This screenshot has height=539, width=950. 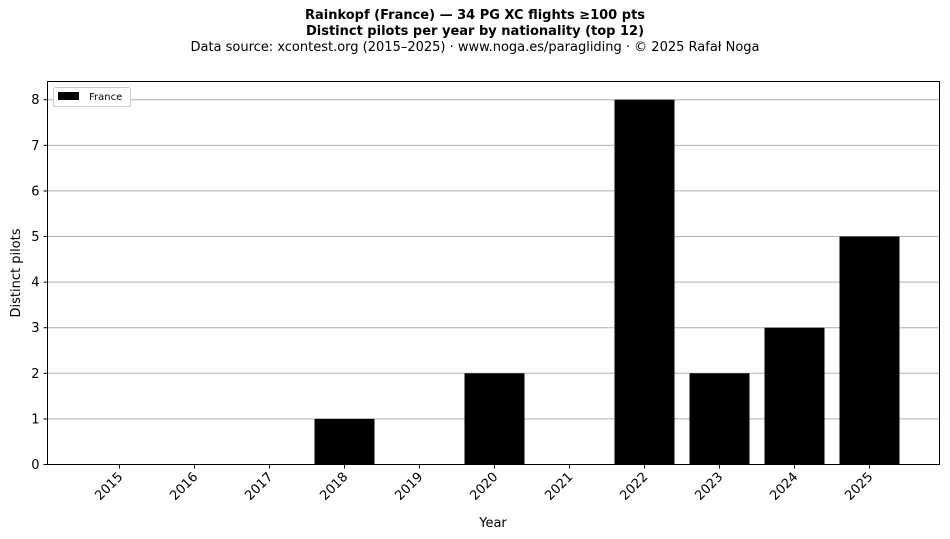 I want to click on legend-label: France, so click(x=105, y=97).